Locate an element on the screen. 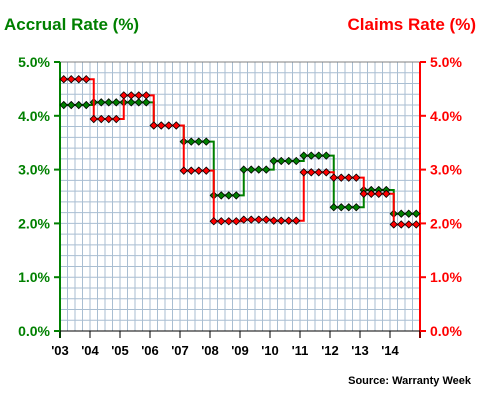 The image size is (480, 400). left-tick-label: 2.0% is located at coordinates (34, 223).